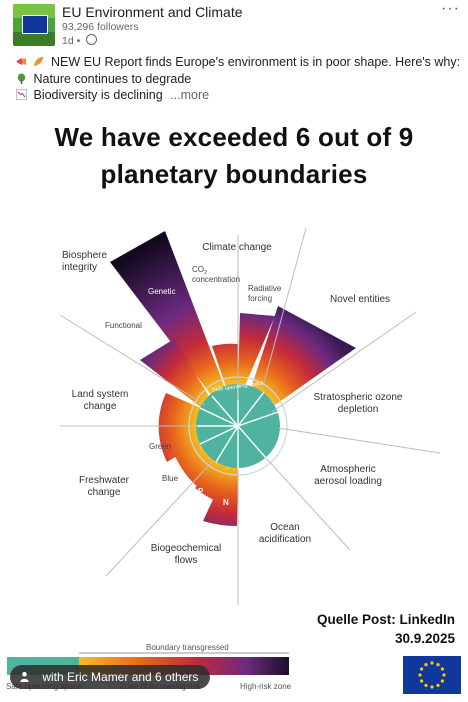 Image resolution: width=468 pixels, height=702 pixels. I want to click on wedge-novel-entities, so click(303, 355).